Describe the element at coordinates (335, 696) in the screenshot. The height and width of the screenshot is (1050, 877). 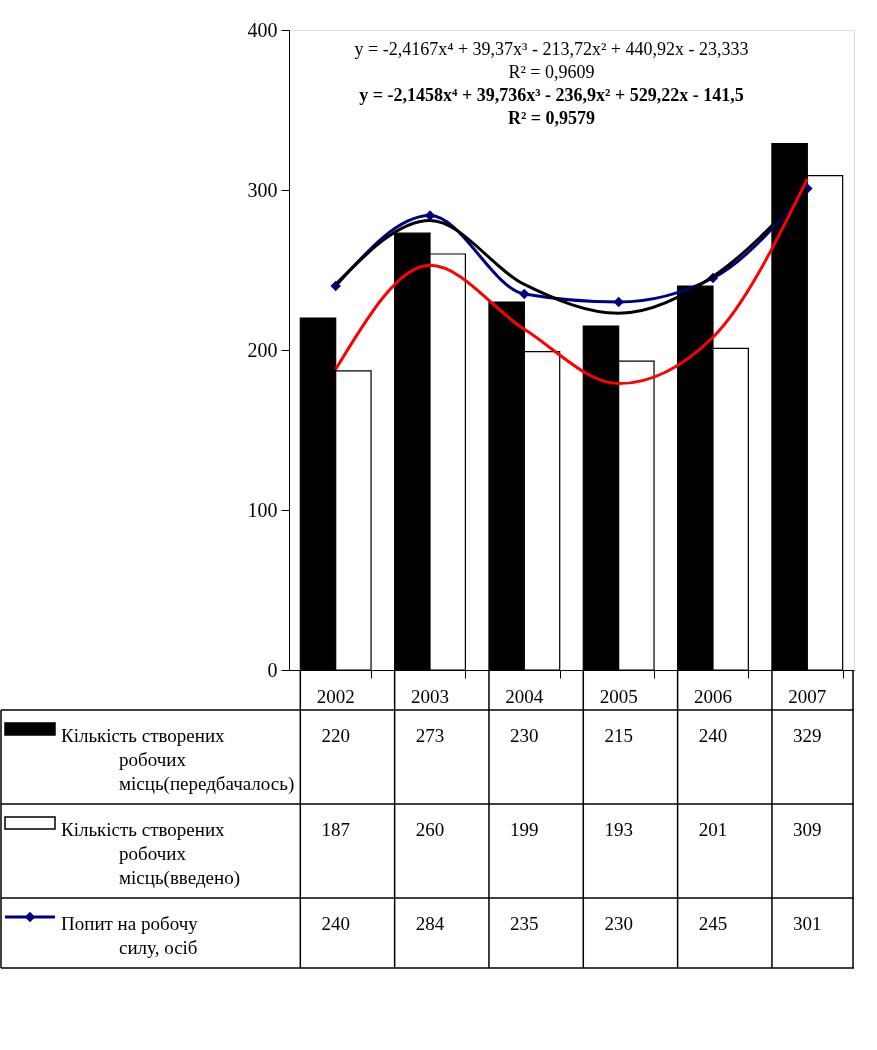
I see `x-tick-label: 2002` at that location.